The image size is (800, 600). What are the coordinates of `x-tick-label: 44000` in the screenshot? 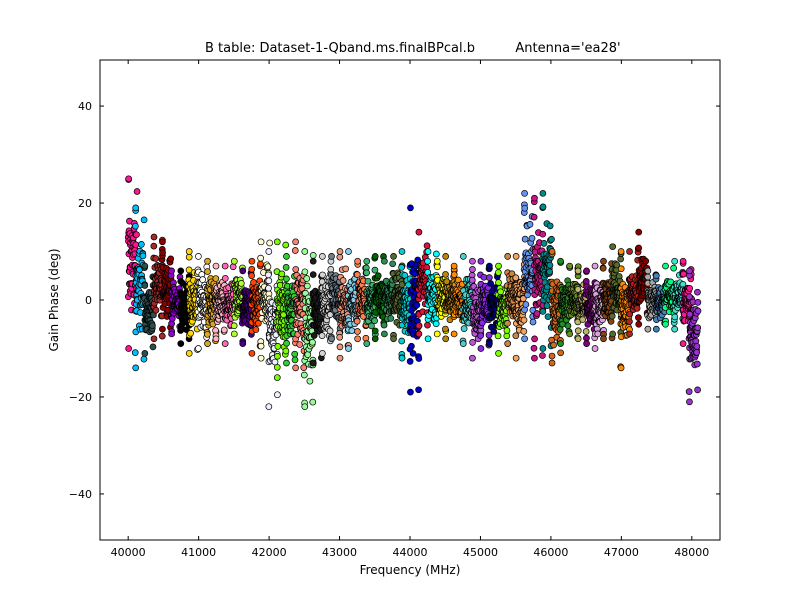 It's located at (410, 552).